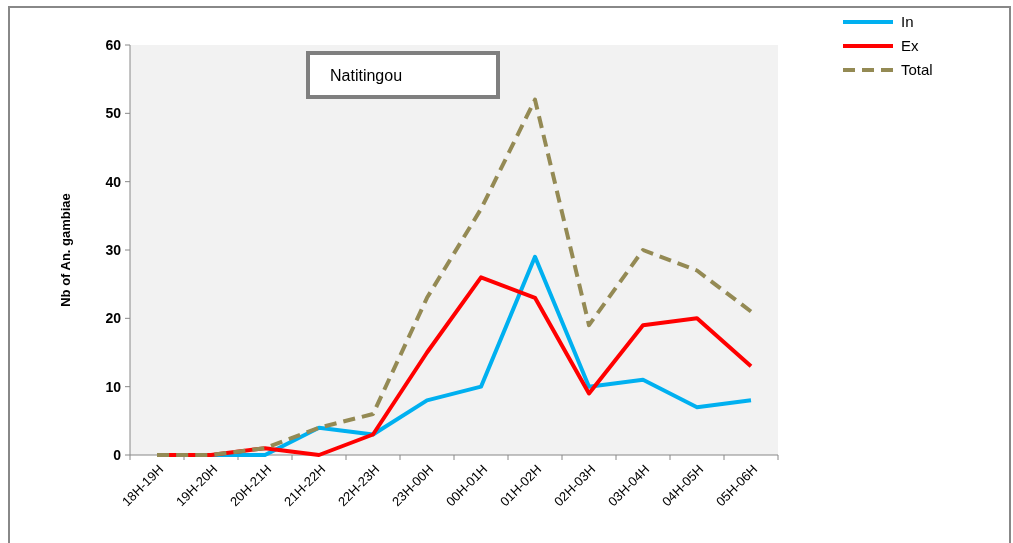 Image resolution: width=1013 pixels, height=543 pixels. I want to click on annotation: Natitingou, so click(366, 75).